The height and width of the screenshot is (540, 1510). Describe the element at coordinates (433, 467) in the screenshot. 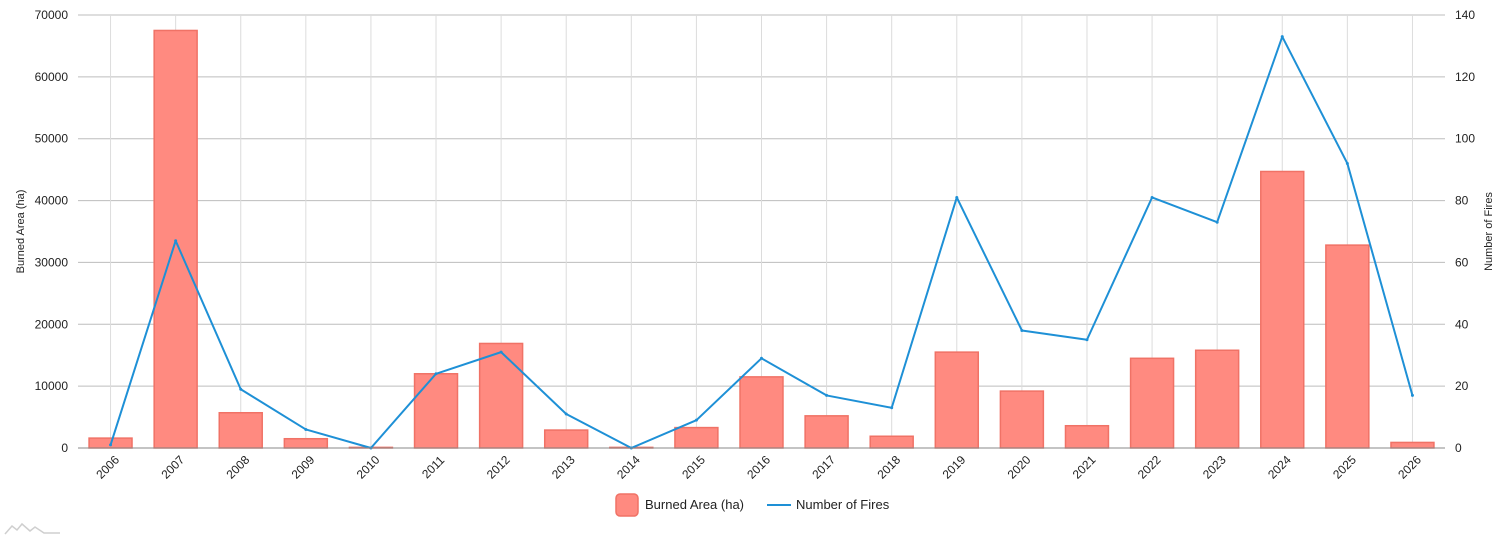

I see `x-tick-label: 2011` at that location.